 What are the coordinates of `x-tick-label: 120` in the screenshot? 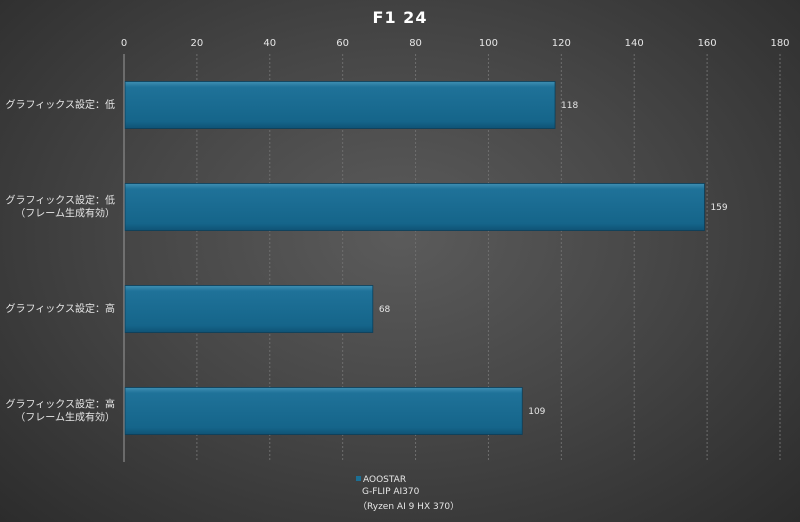 It's located at (561, 43).